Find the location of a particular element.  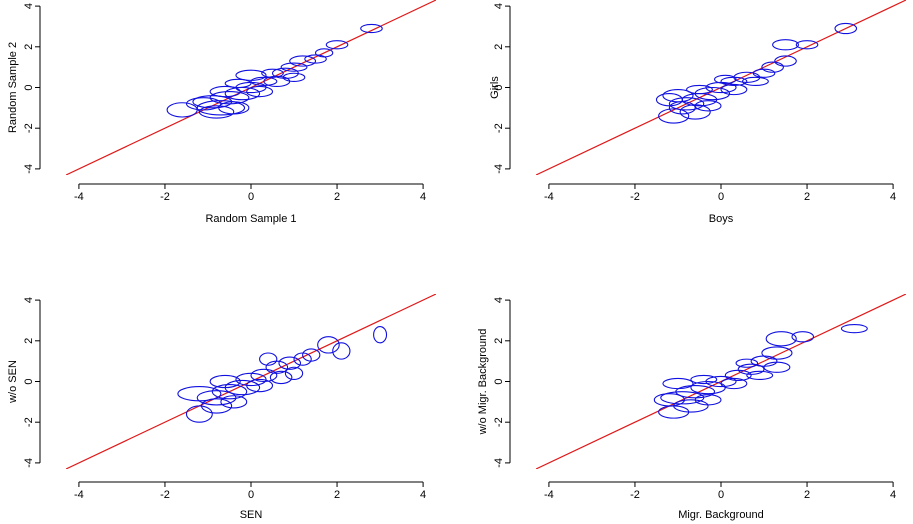

y-axis-label: Girls is located at coordinates (495, 87).